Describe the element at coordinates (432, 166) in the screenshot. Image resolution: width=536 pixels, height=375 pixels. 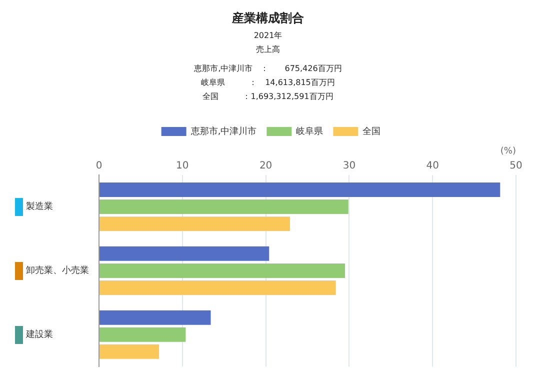
I see `x-tick-label: 40` at that location.